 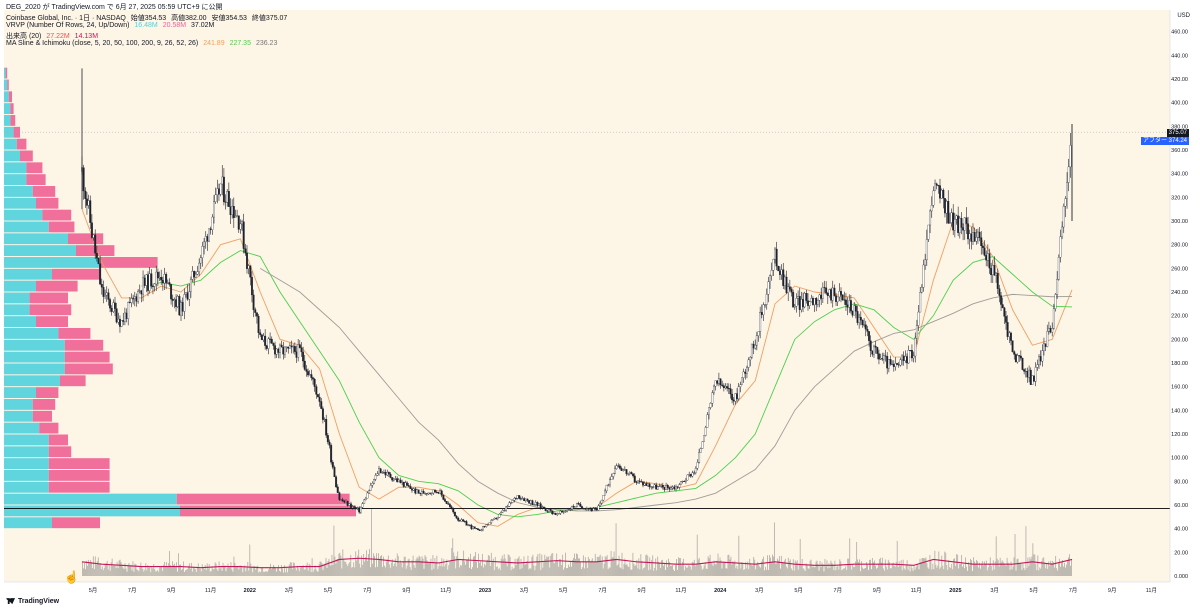 I want to click on tradingview-logo: TradingView, so click(x=32, y=601).